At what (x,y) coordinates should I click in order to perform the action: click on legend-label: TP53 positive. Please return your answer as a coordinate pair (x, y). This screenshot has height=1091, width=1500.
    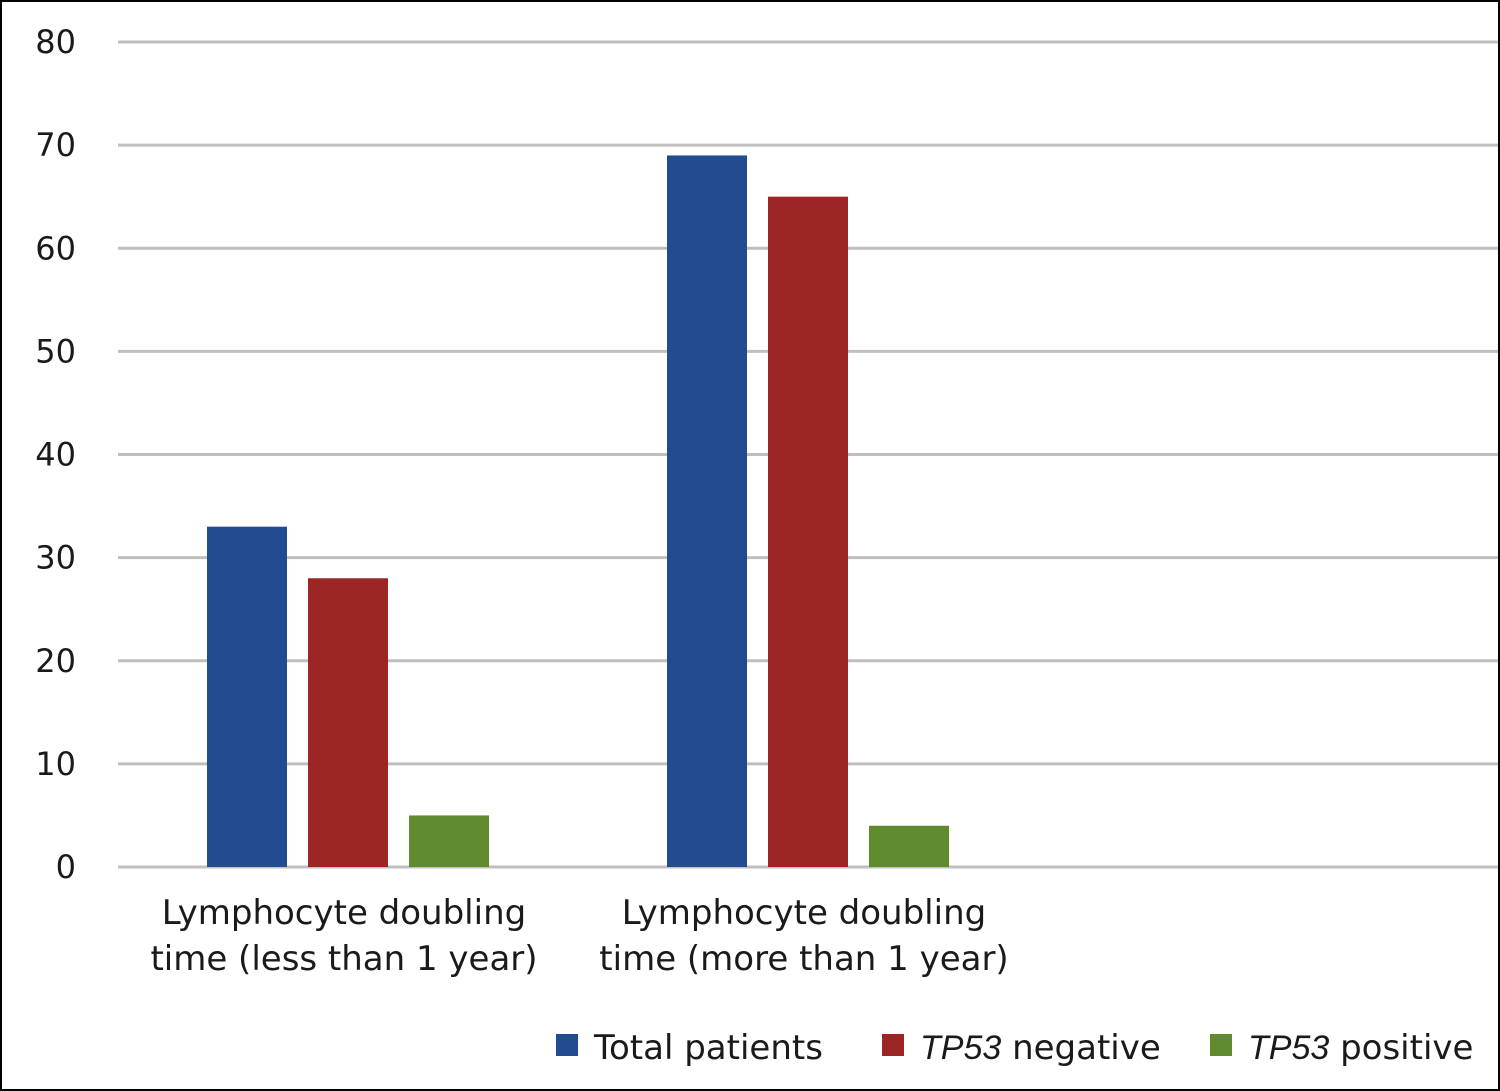
    Looking at the image, I should click on (1360, 1048).